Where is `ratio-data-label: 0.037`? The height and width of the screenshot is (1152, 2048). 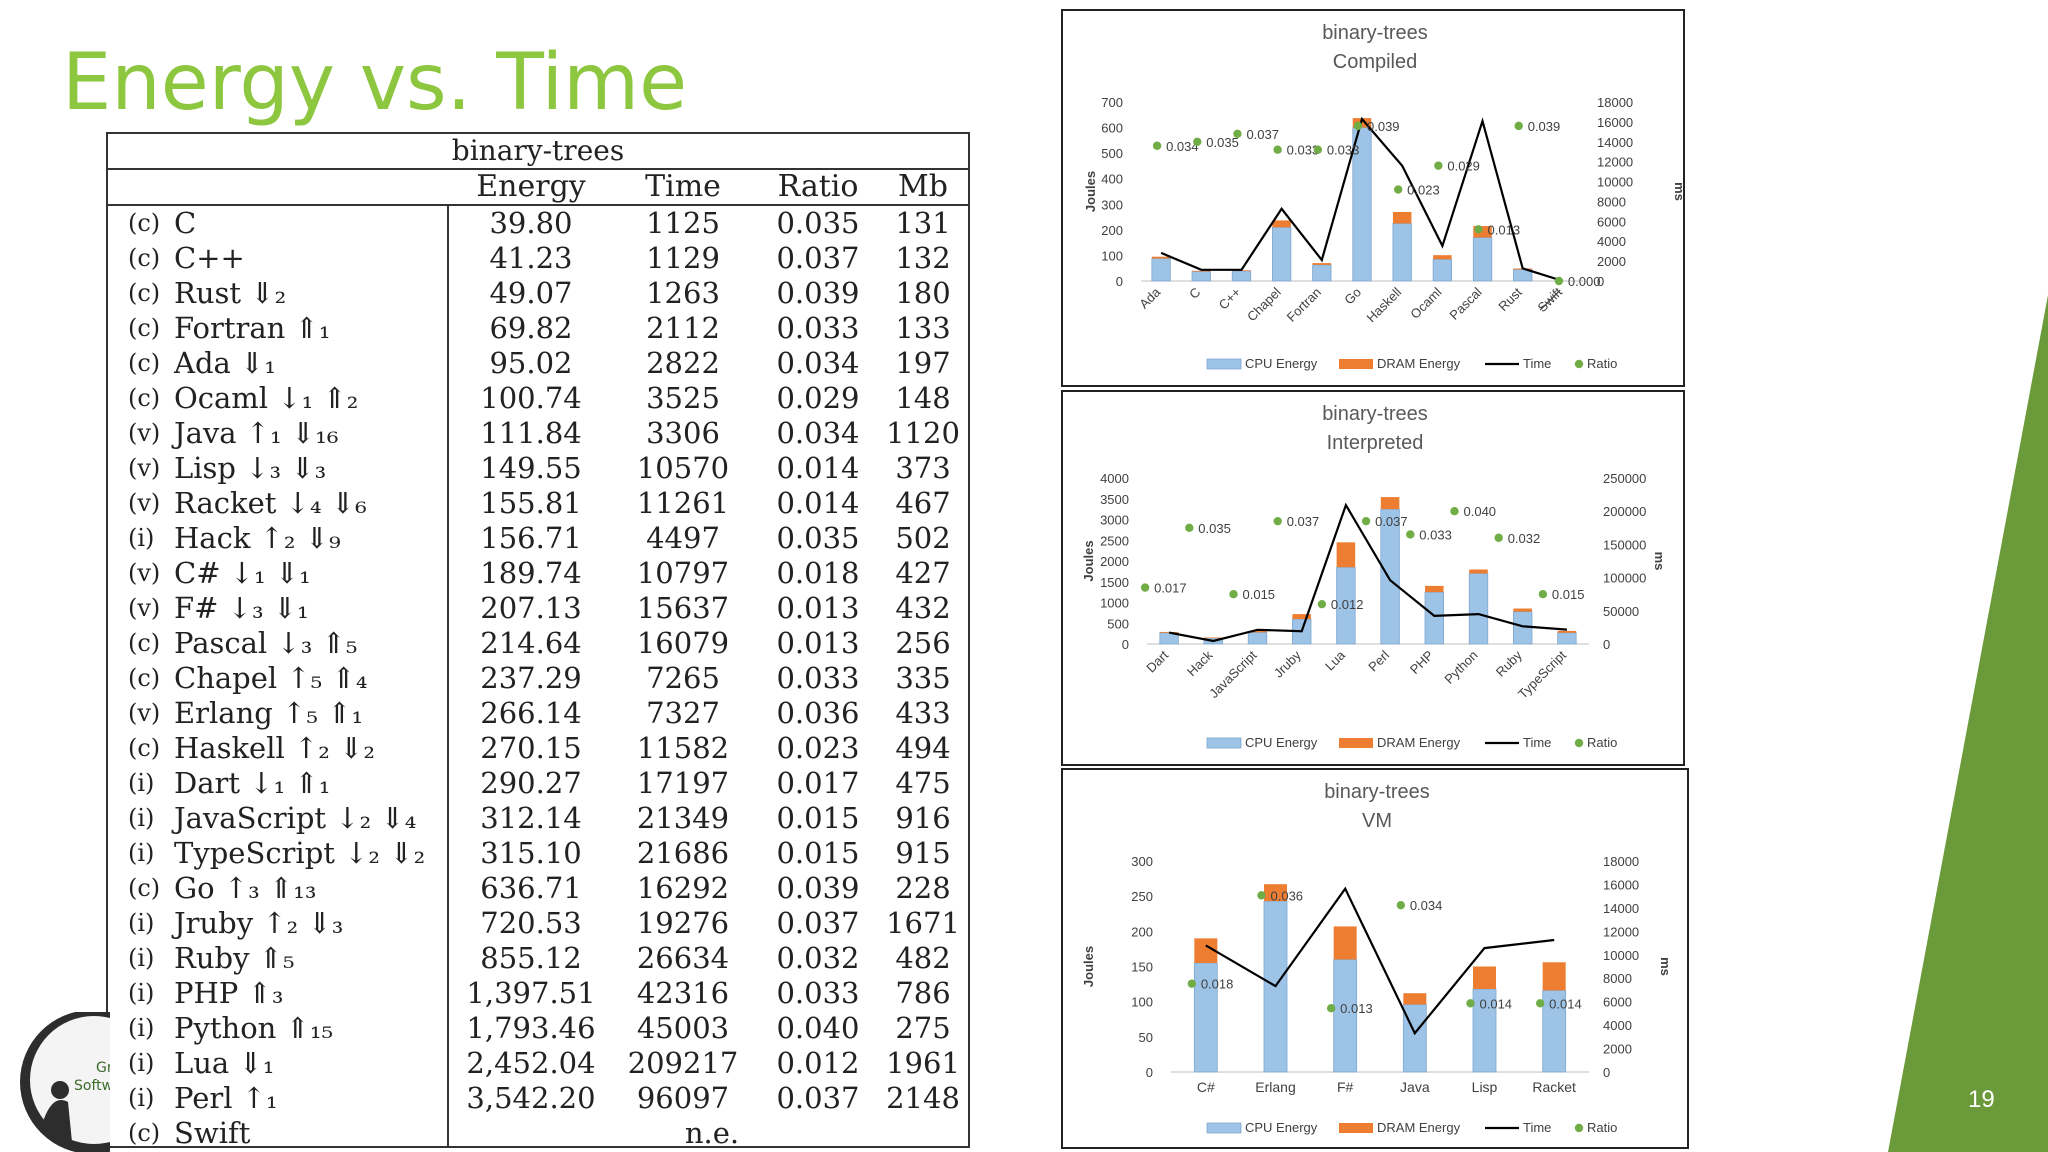 ratio-data-label: 0.037 is located at coordinates (1262, 134).